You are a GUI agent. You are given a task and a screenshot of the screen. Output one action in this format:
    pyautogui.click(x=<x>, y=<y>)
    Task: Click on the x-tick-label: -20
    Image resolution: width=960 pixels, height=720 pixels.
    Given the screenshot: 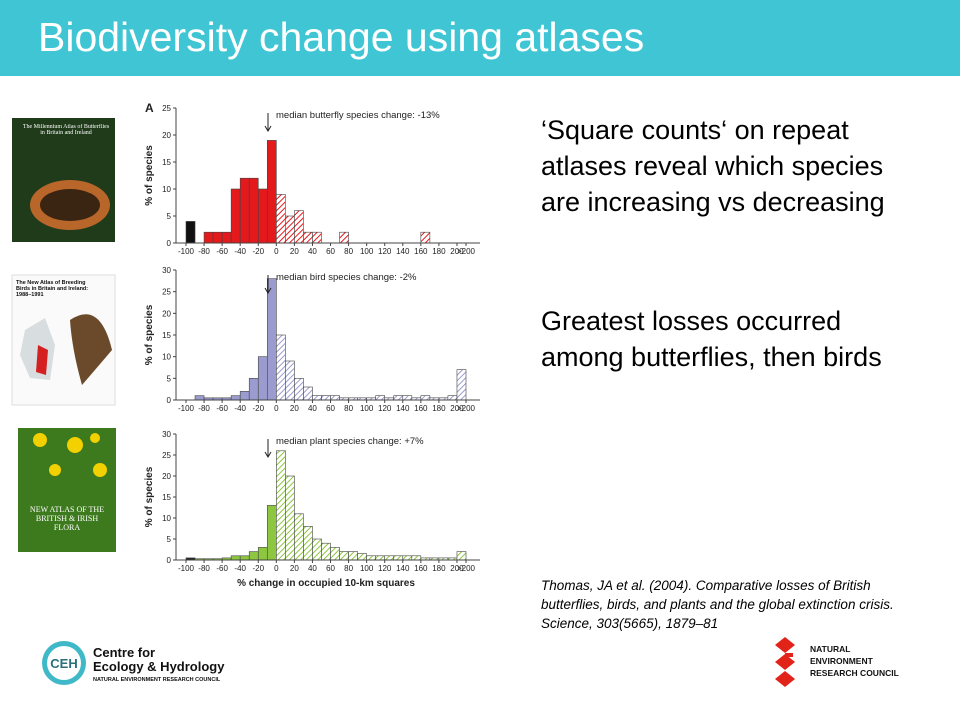 What is the action you would take?
    pyautogui.click(x=258, y=251)
    